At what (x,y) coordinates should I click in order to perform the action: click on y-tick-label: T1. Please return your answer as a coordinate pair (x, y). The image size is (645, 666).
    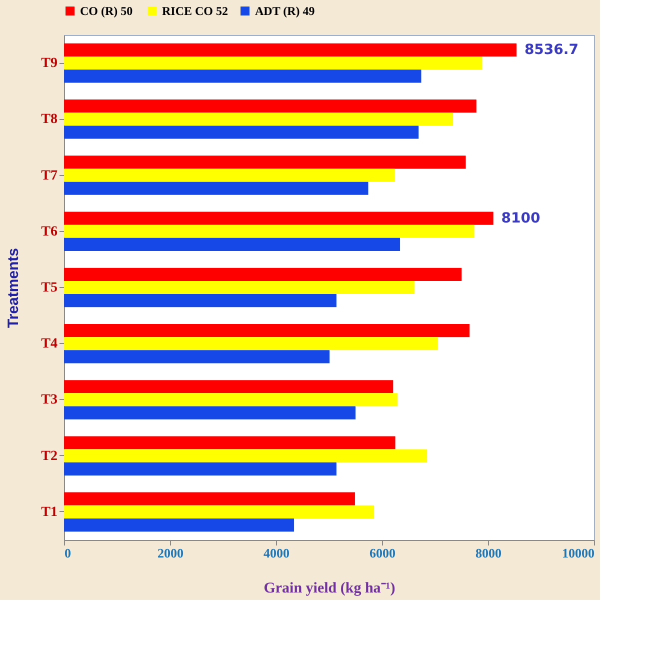
    Looking at the image, I should click on (49, 512).